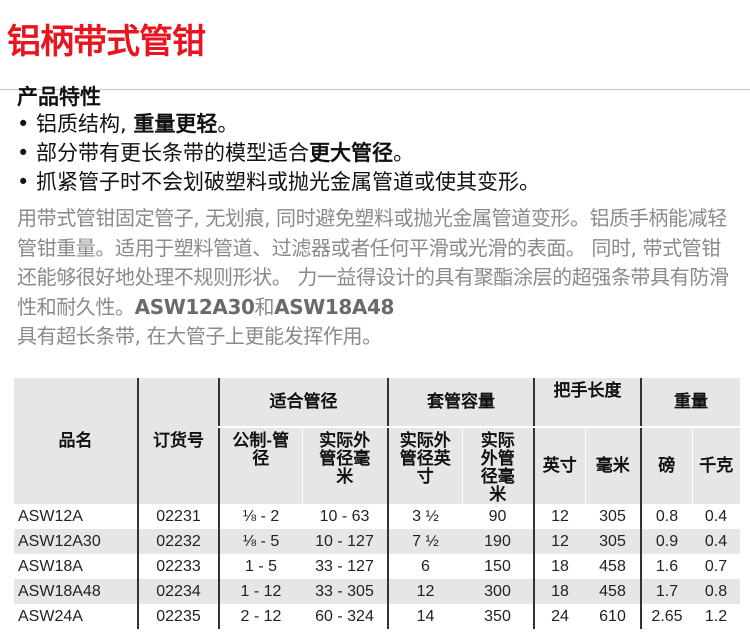  What do you see at coordinates (50, 566) in the screenshot?
I see `table-cell: ASW18A` at bounding box center [50, 566].